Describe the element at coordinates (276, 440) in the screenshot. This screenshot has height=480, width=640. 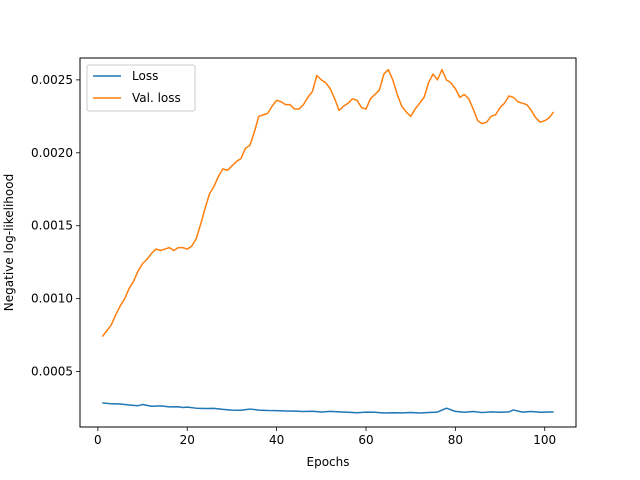
I see `x-tick-label: 40` at that location.